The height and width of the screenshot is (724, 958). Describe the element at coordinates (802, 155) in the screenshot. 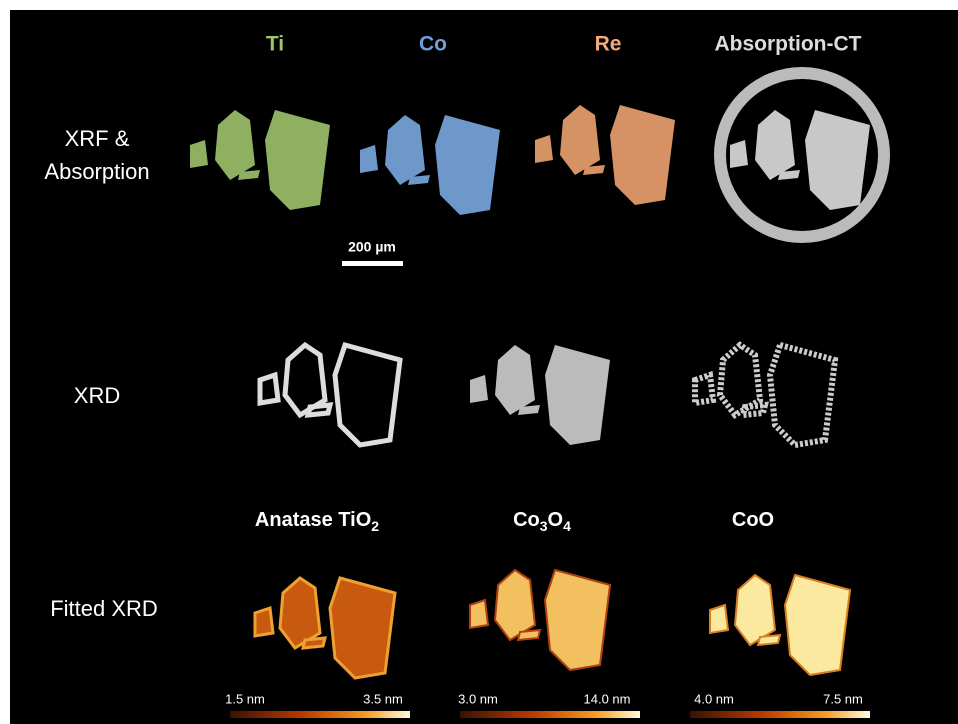

I see `ct-ring` at that location.